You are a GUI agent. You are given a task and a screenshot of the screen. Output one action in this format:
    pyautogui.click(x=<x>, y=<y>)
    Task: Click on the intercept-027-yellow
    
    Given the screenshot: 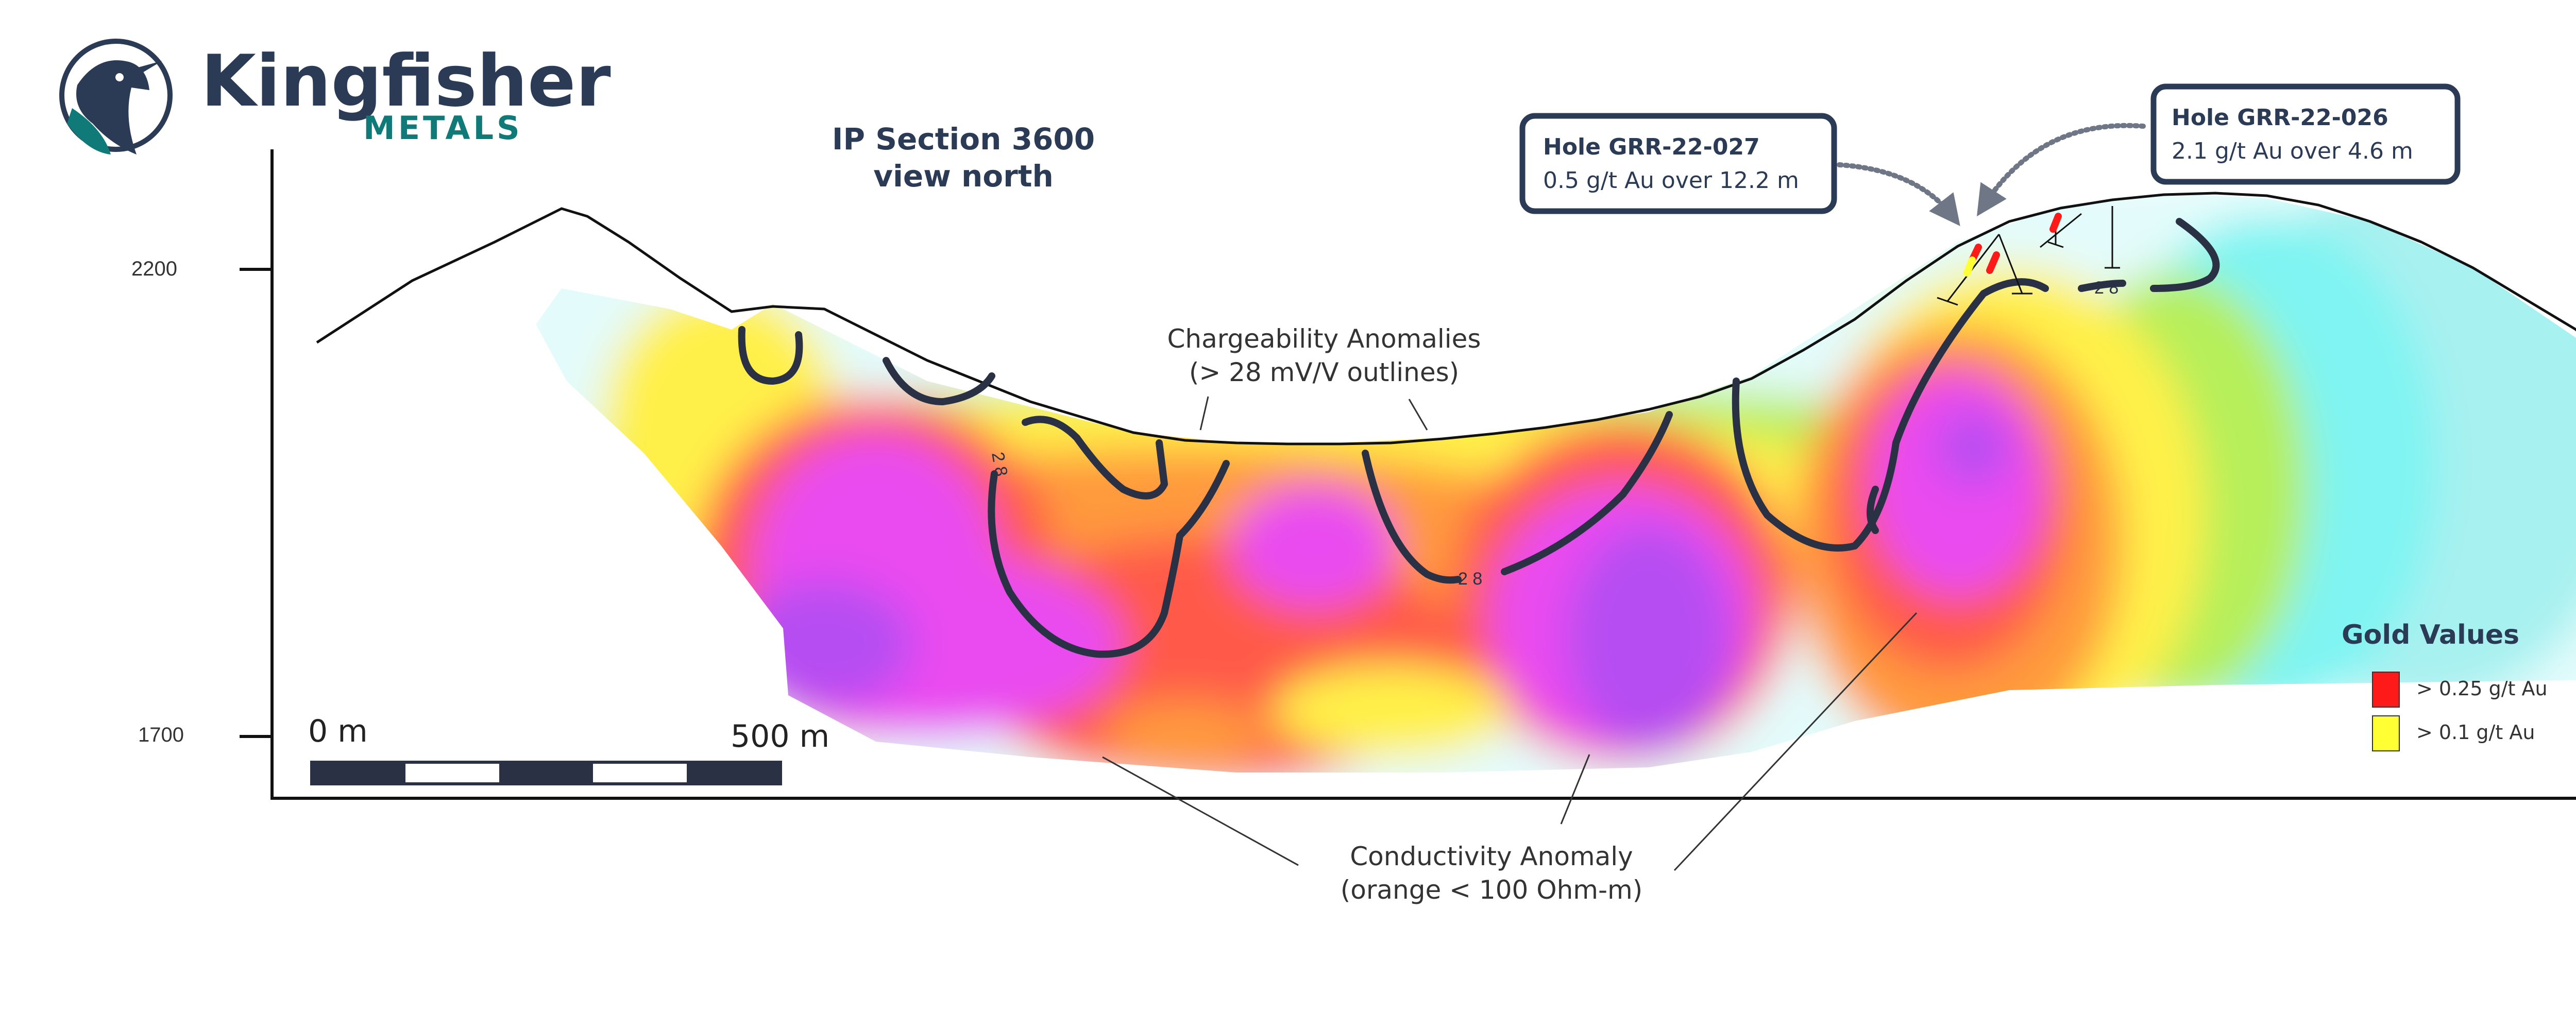 What is the action you would take?
    pyautogui.click(x=1969, y=267)
    